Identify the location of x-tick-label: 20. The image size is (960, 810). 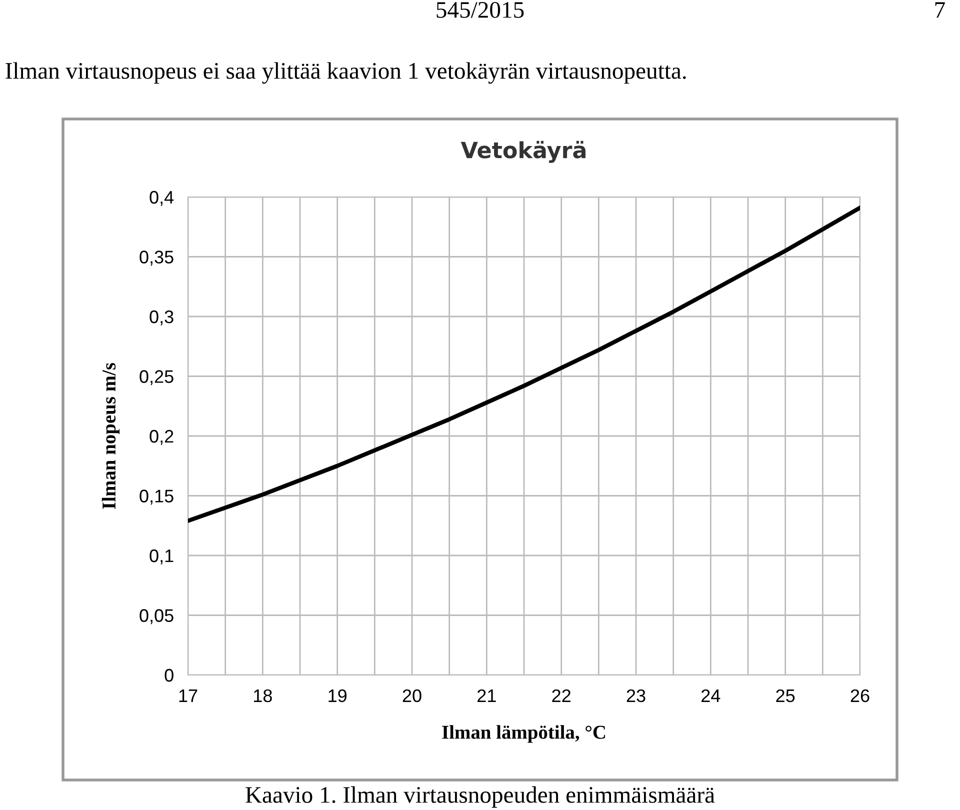
(412, 695).